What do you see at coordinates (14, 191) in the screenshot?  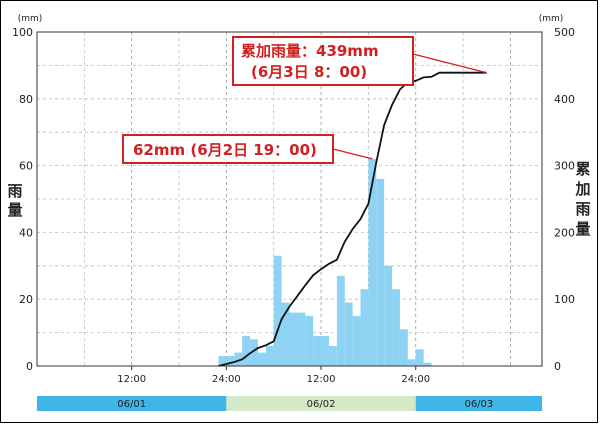 I see `left-axis-label-char: 雨` at bounding box center [14, 191].